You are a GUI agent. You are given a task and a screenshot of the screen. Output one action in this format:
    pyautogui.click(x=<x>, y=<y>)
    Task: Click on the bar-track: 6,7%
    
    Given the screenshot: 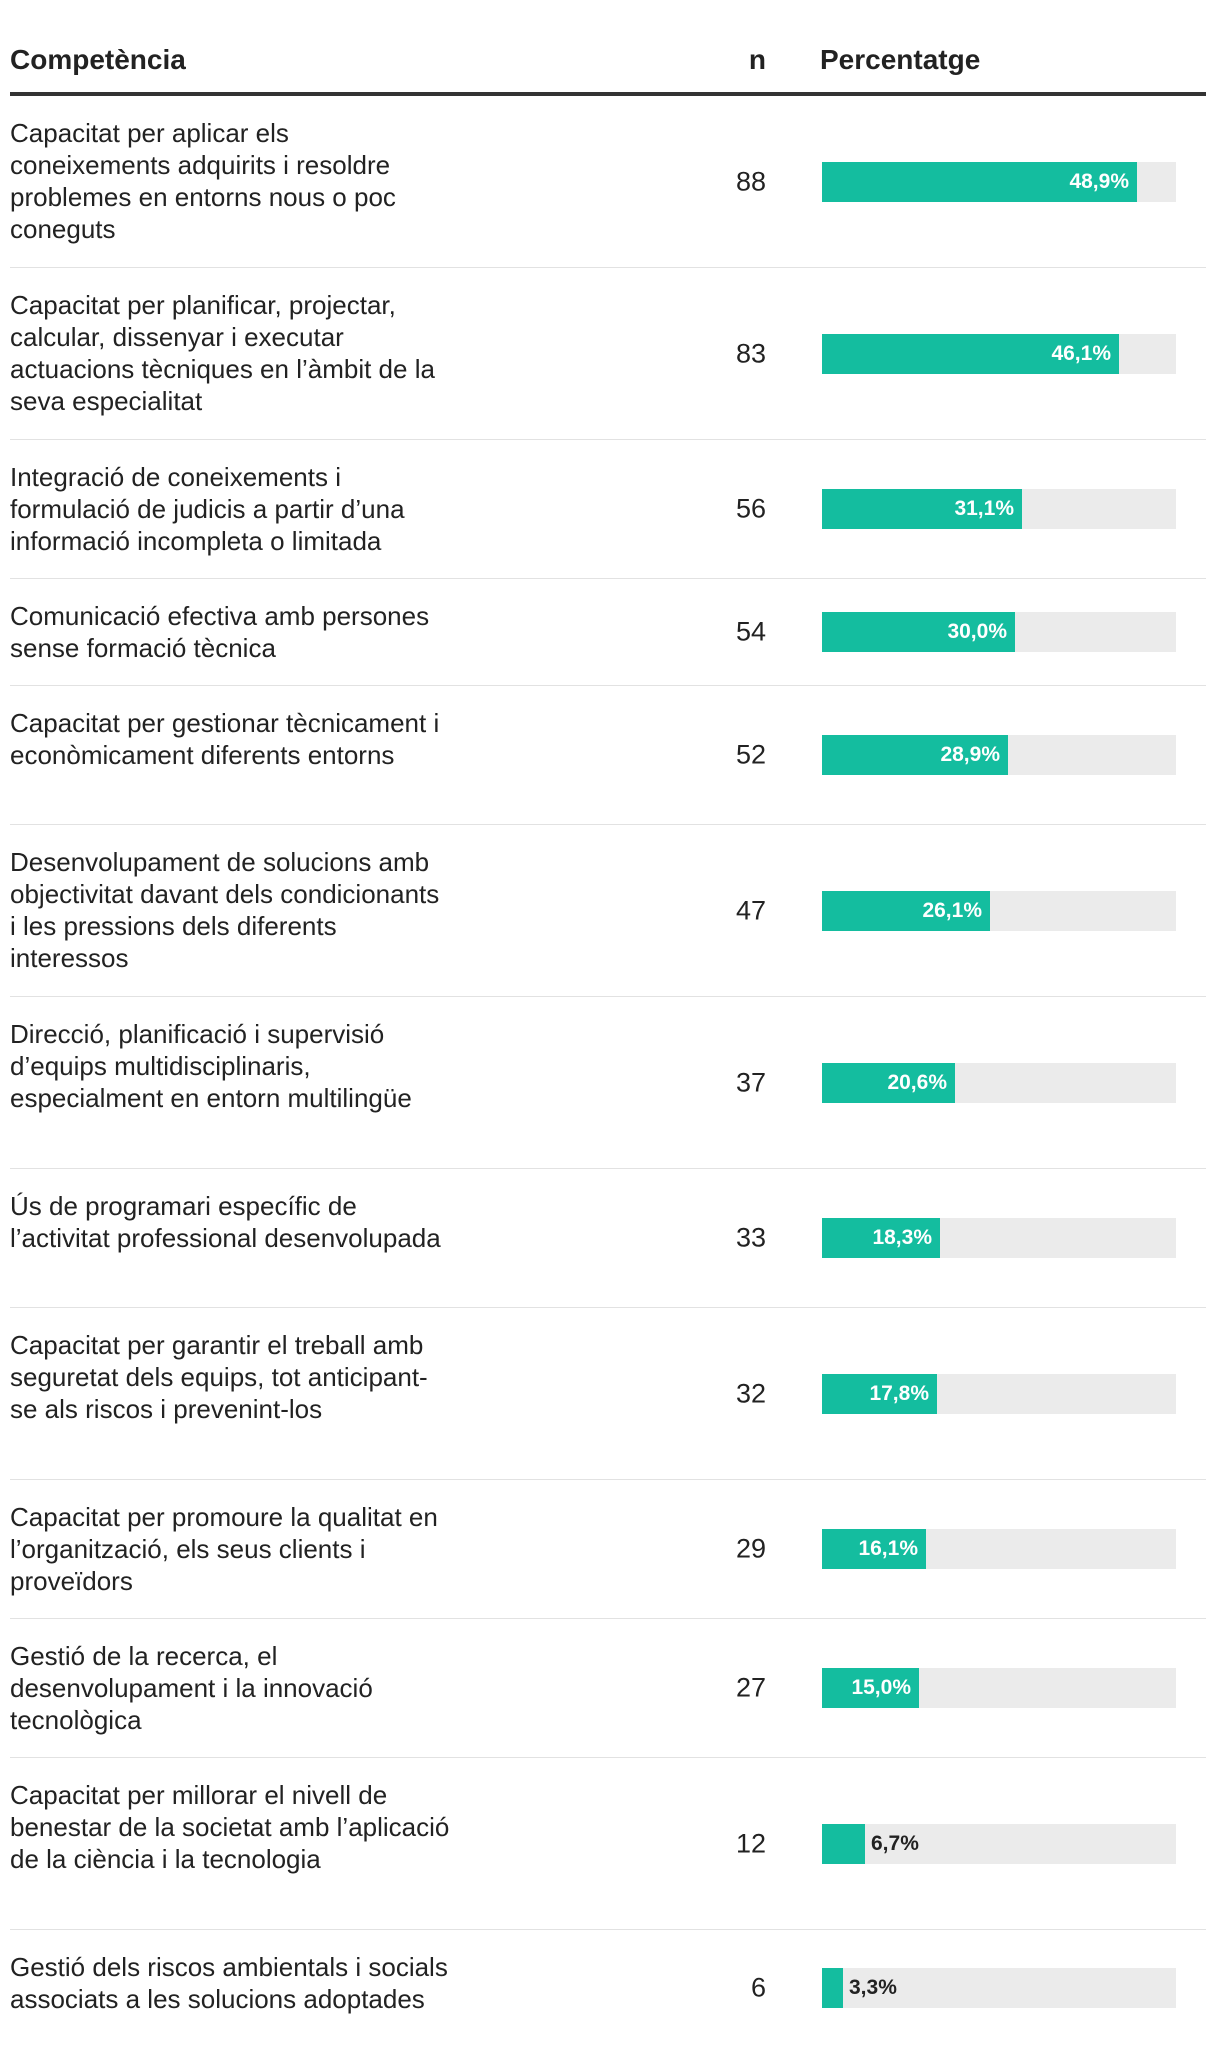 What is the action you would take?
    pyautogui.click(x=999, y=1843)
    